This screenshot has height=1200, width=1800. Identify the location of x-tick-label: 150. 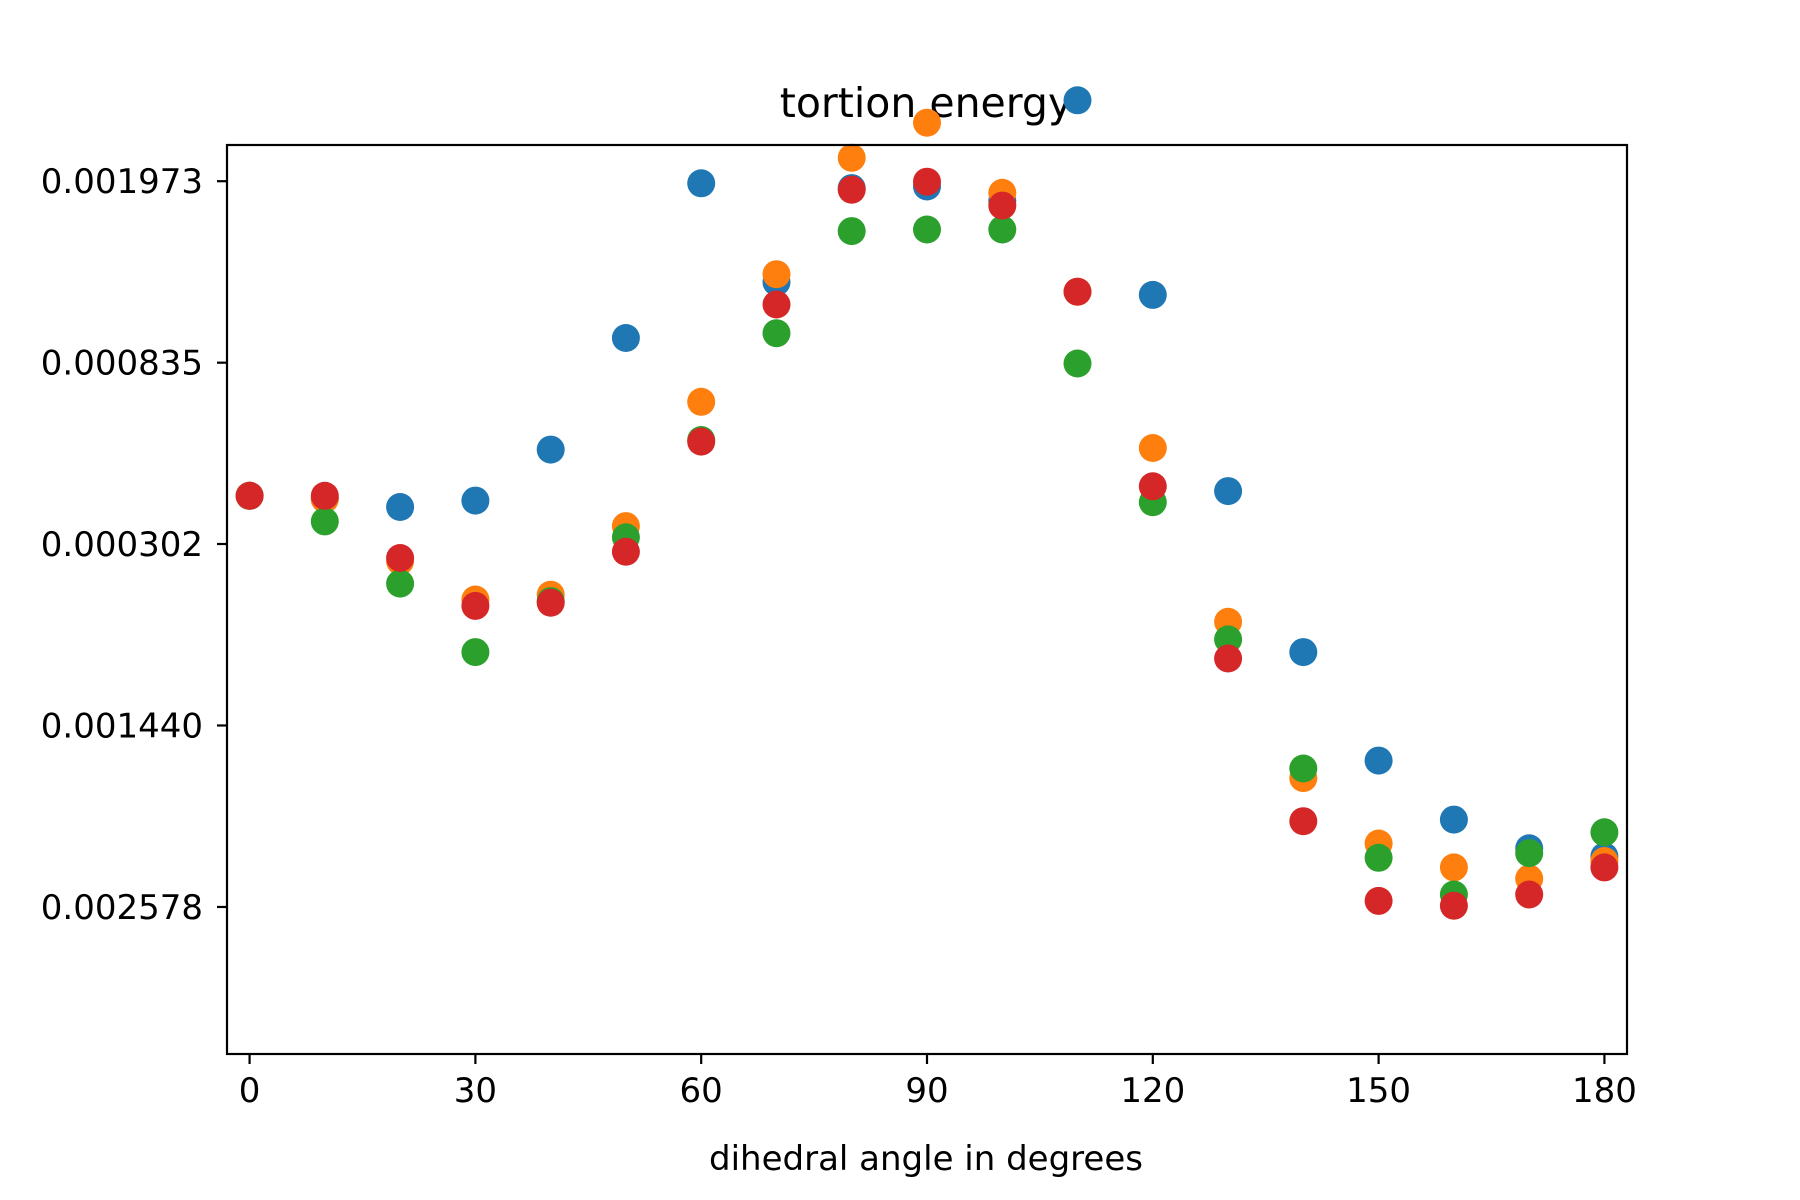
(1378, 1091).